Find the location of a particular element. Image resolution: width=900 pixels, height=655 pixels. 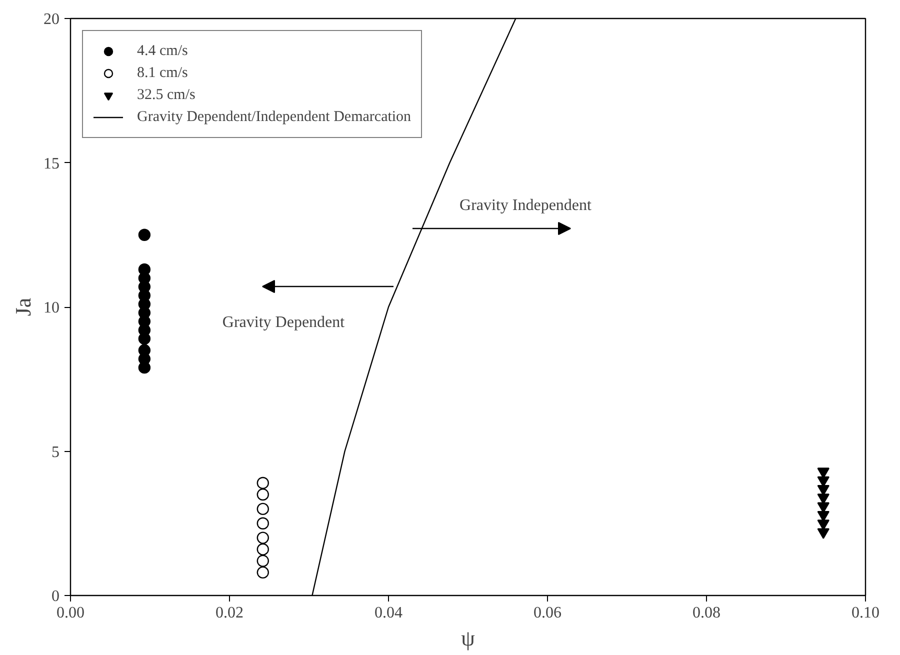

x-tick-label: 0.00 is located at coordinates (70, 613).